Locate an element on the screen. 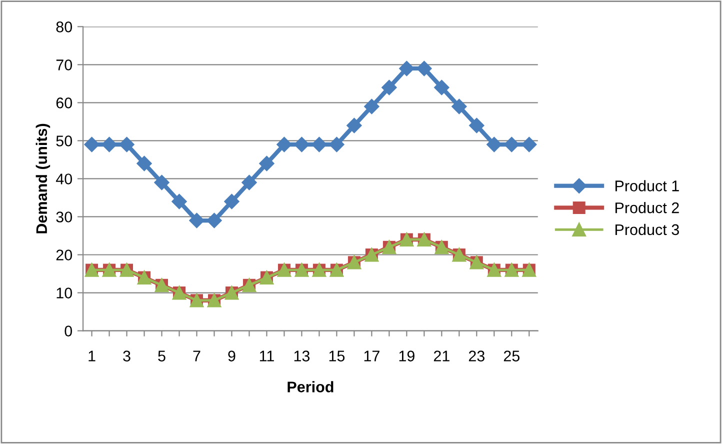 The width and height of the screenshot is (722, 444). x-axis-title: Period is located at coordinates (311, 386).